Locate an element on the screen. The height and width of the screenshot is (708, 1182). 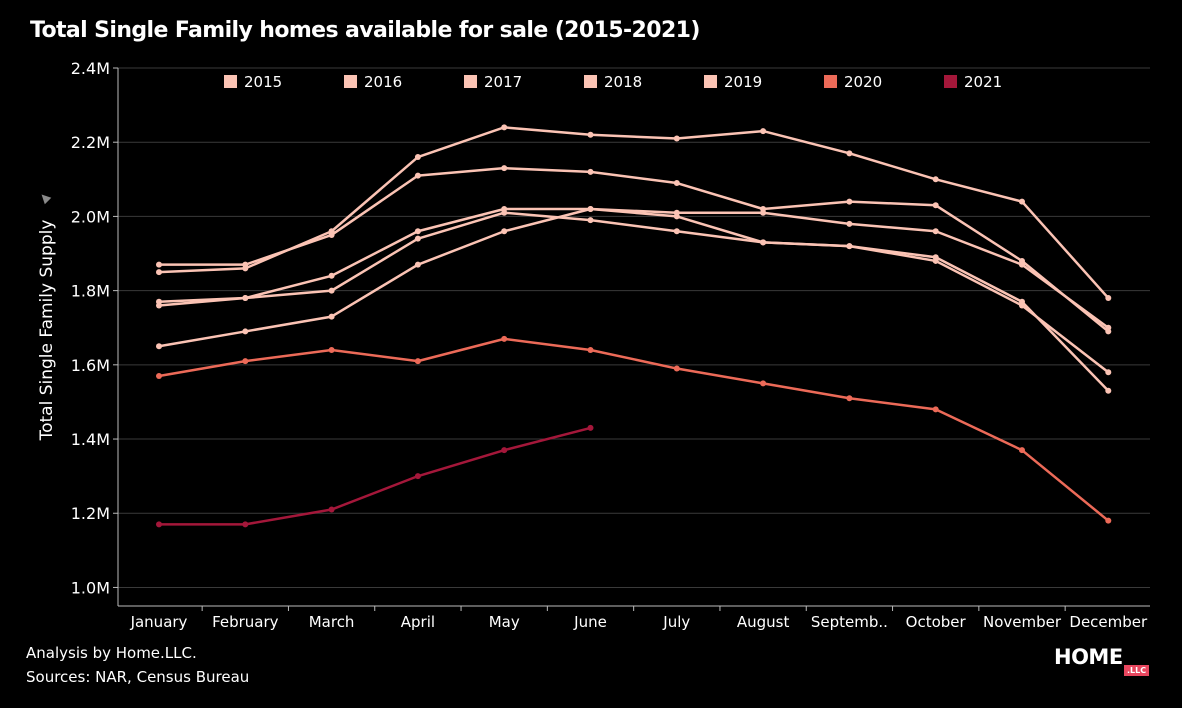
y-tick-label: 2.0M is located at coordinates (90, 216).